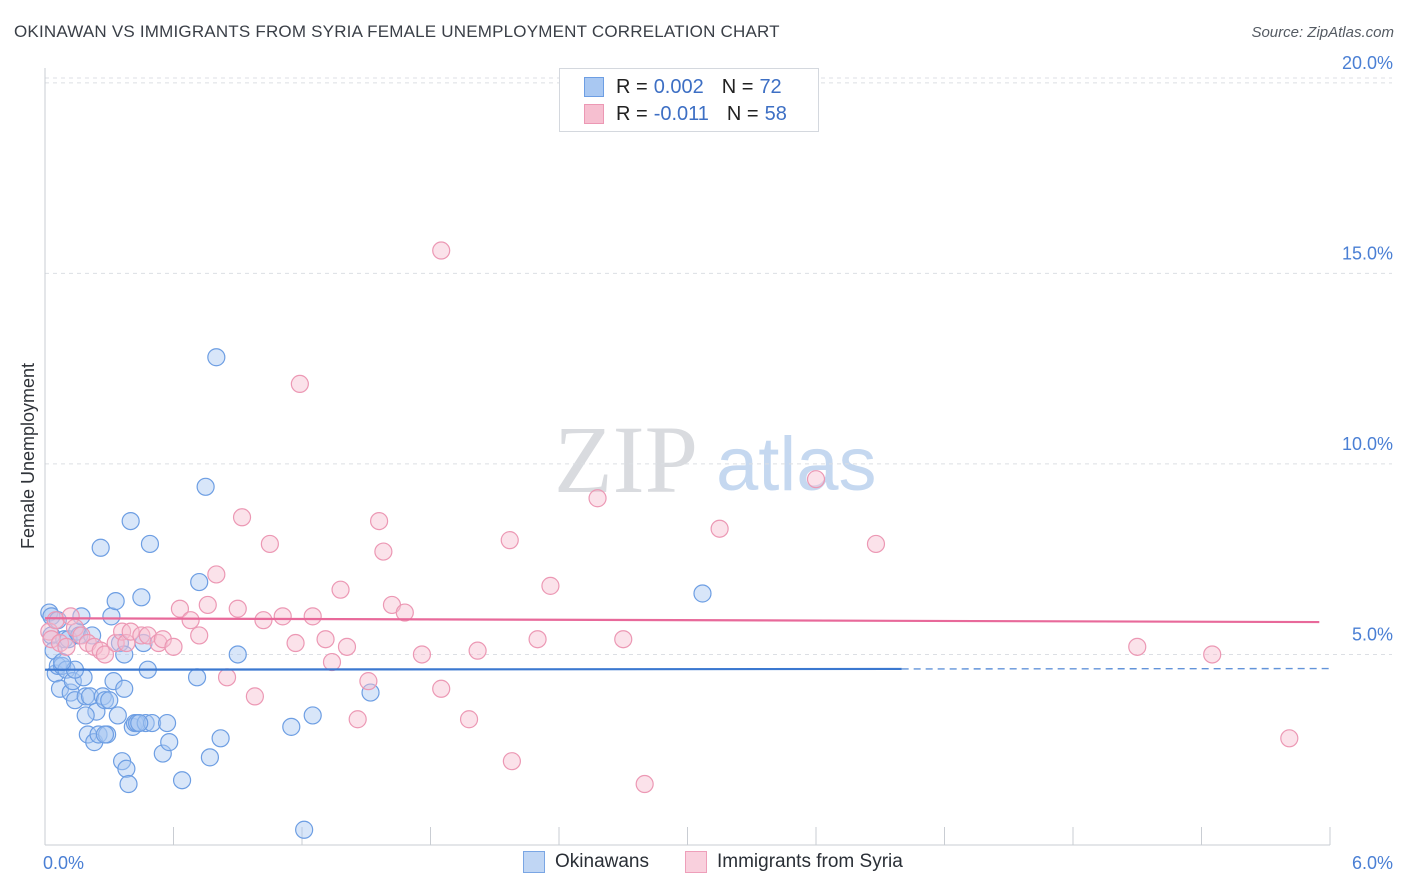  I want to click on watermark-zip: ZIP, so click(626, 459).